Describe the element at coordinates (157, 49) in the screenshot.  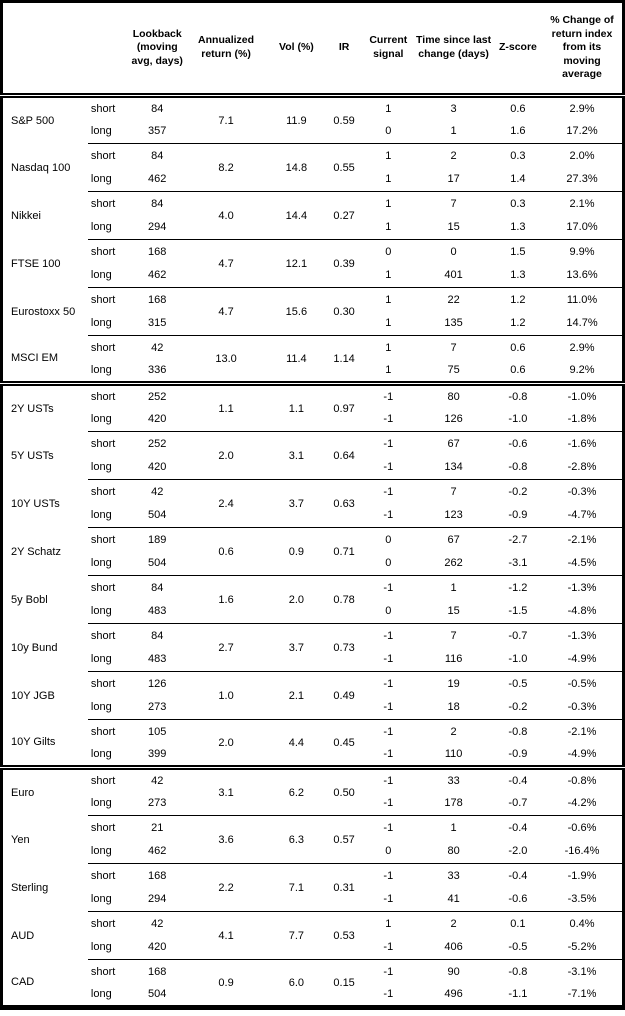
I see `column-header-lookback: Lookback (moving avg, days)` at that location.